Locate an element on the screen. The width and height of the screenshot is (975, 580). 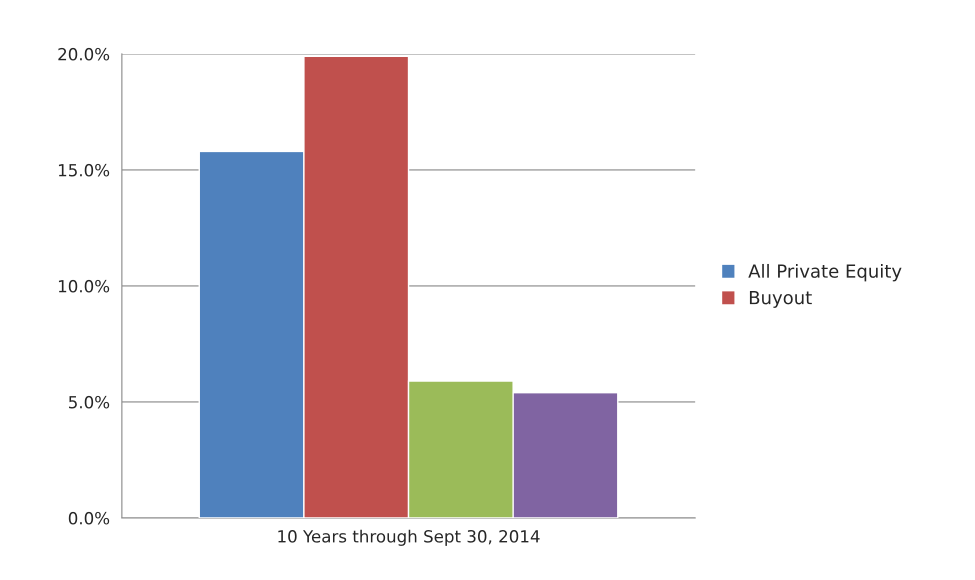
y-tick-label: 0.0% is located at coordinates (89, 518).